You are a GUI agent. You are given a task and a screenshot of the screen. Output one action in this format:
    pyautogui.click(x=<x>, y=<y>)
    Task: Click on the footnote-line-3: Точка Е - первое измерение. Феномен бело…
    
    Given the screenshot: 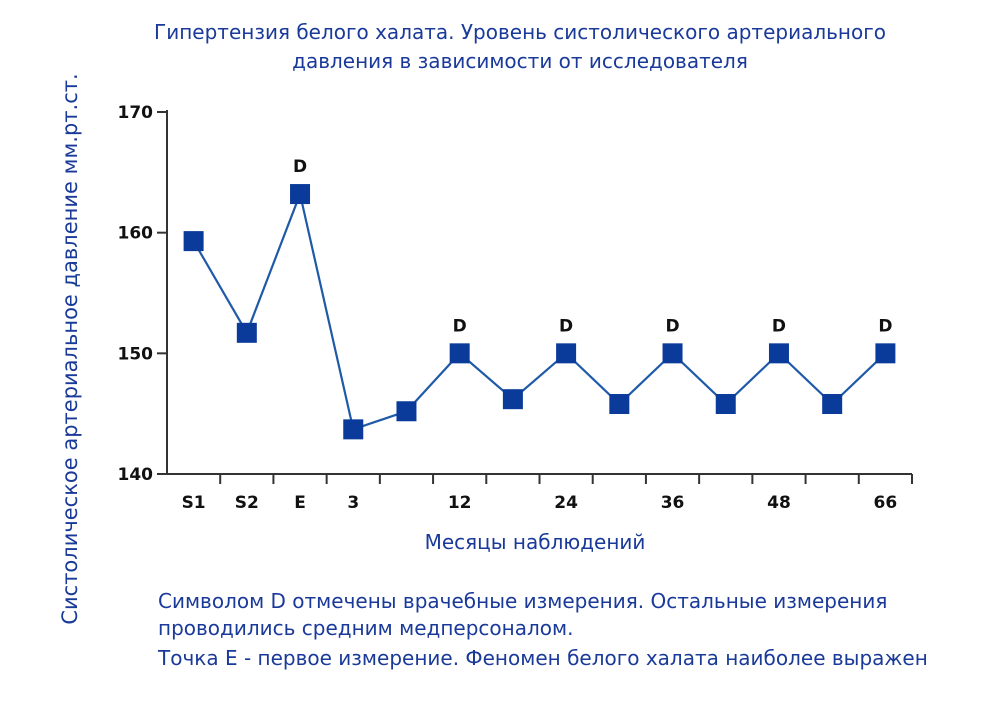 What is the action you would take?
    pyautogui.click(x=543, y=658)
    